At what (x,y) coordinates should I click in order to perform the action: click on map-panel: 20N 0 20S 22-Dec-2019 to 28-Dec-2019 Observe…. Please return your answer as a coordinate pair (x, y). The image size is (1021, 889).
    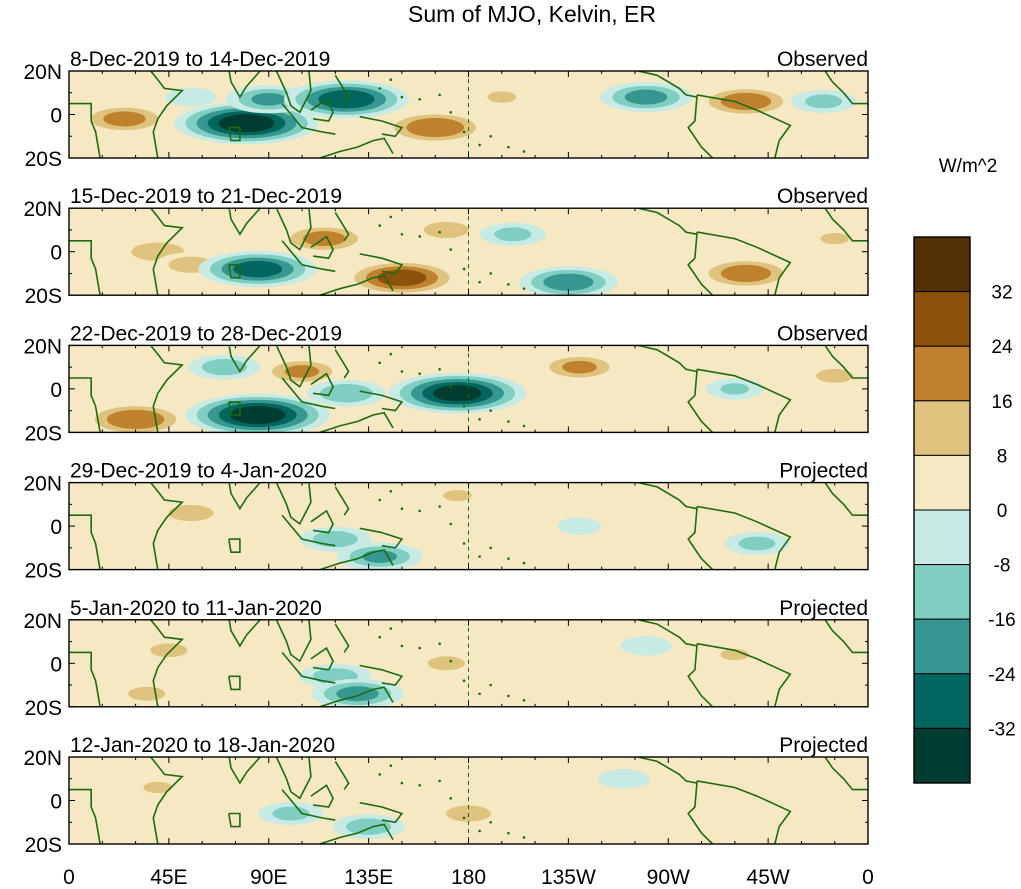
    Looking at the image, I should click on (446, 383).